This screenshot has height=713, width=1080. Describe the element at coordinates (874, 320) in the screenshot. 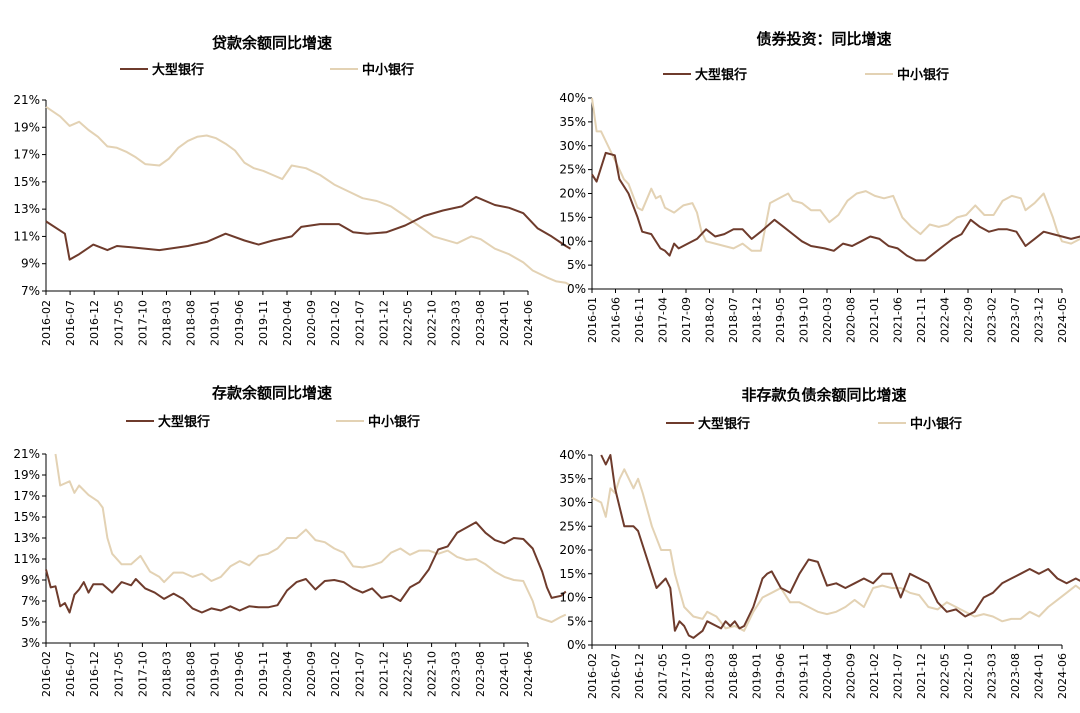

I see `x-tick-label: 2021-01` at that location.